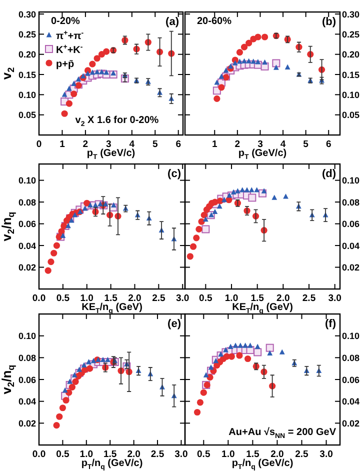 Image resolution: width=364 pixels, height=472 pixels. What do you see at coordinates (65, 21) in the screenshot?
I see `annotation: 0-20%` at bounding box center [65, 21].